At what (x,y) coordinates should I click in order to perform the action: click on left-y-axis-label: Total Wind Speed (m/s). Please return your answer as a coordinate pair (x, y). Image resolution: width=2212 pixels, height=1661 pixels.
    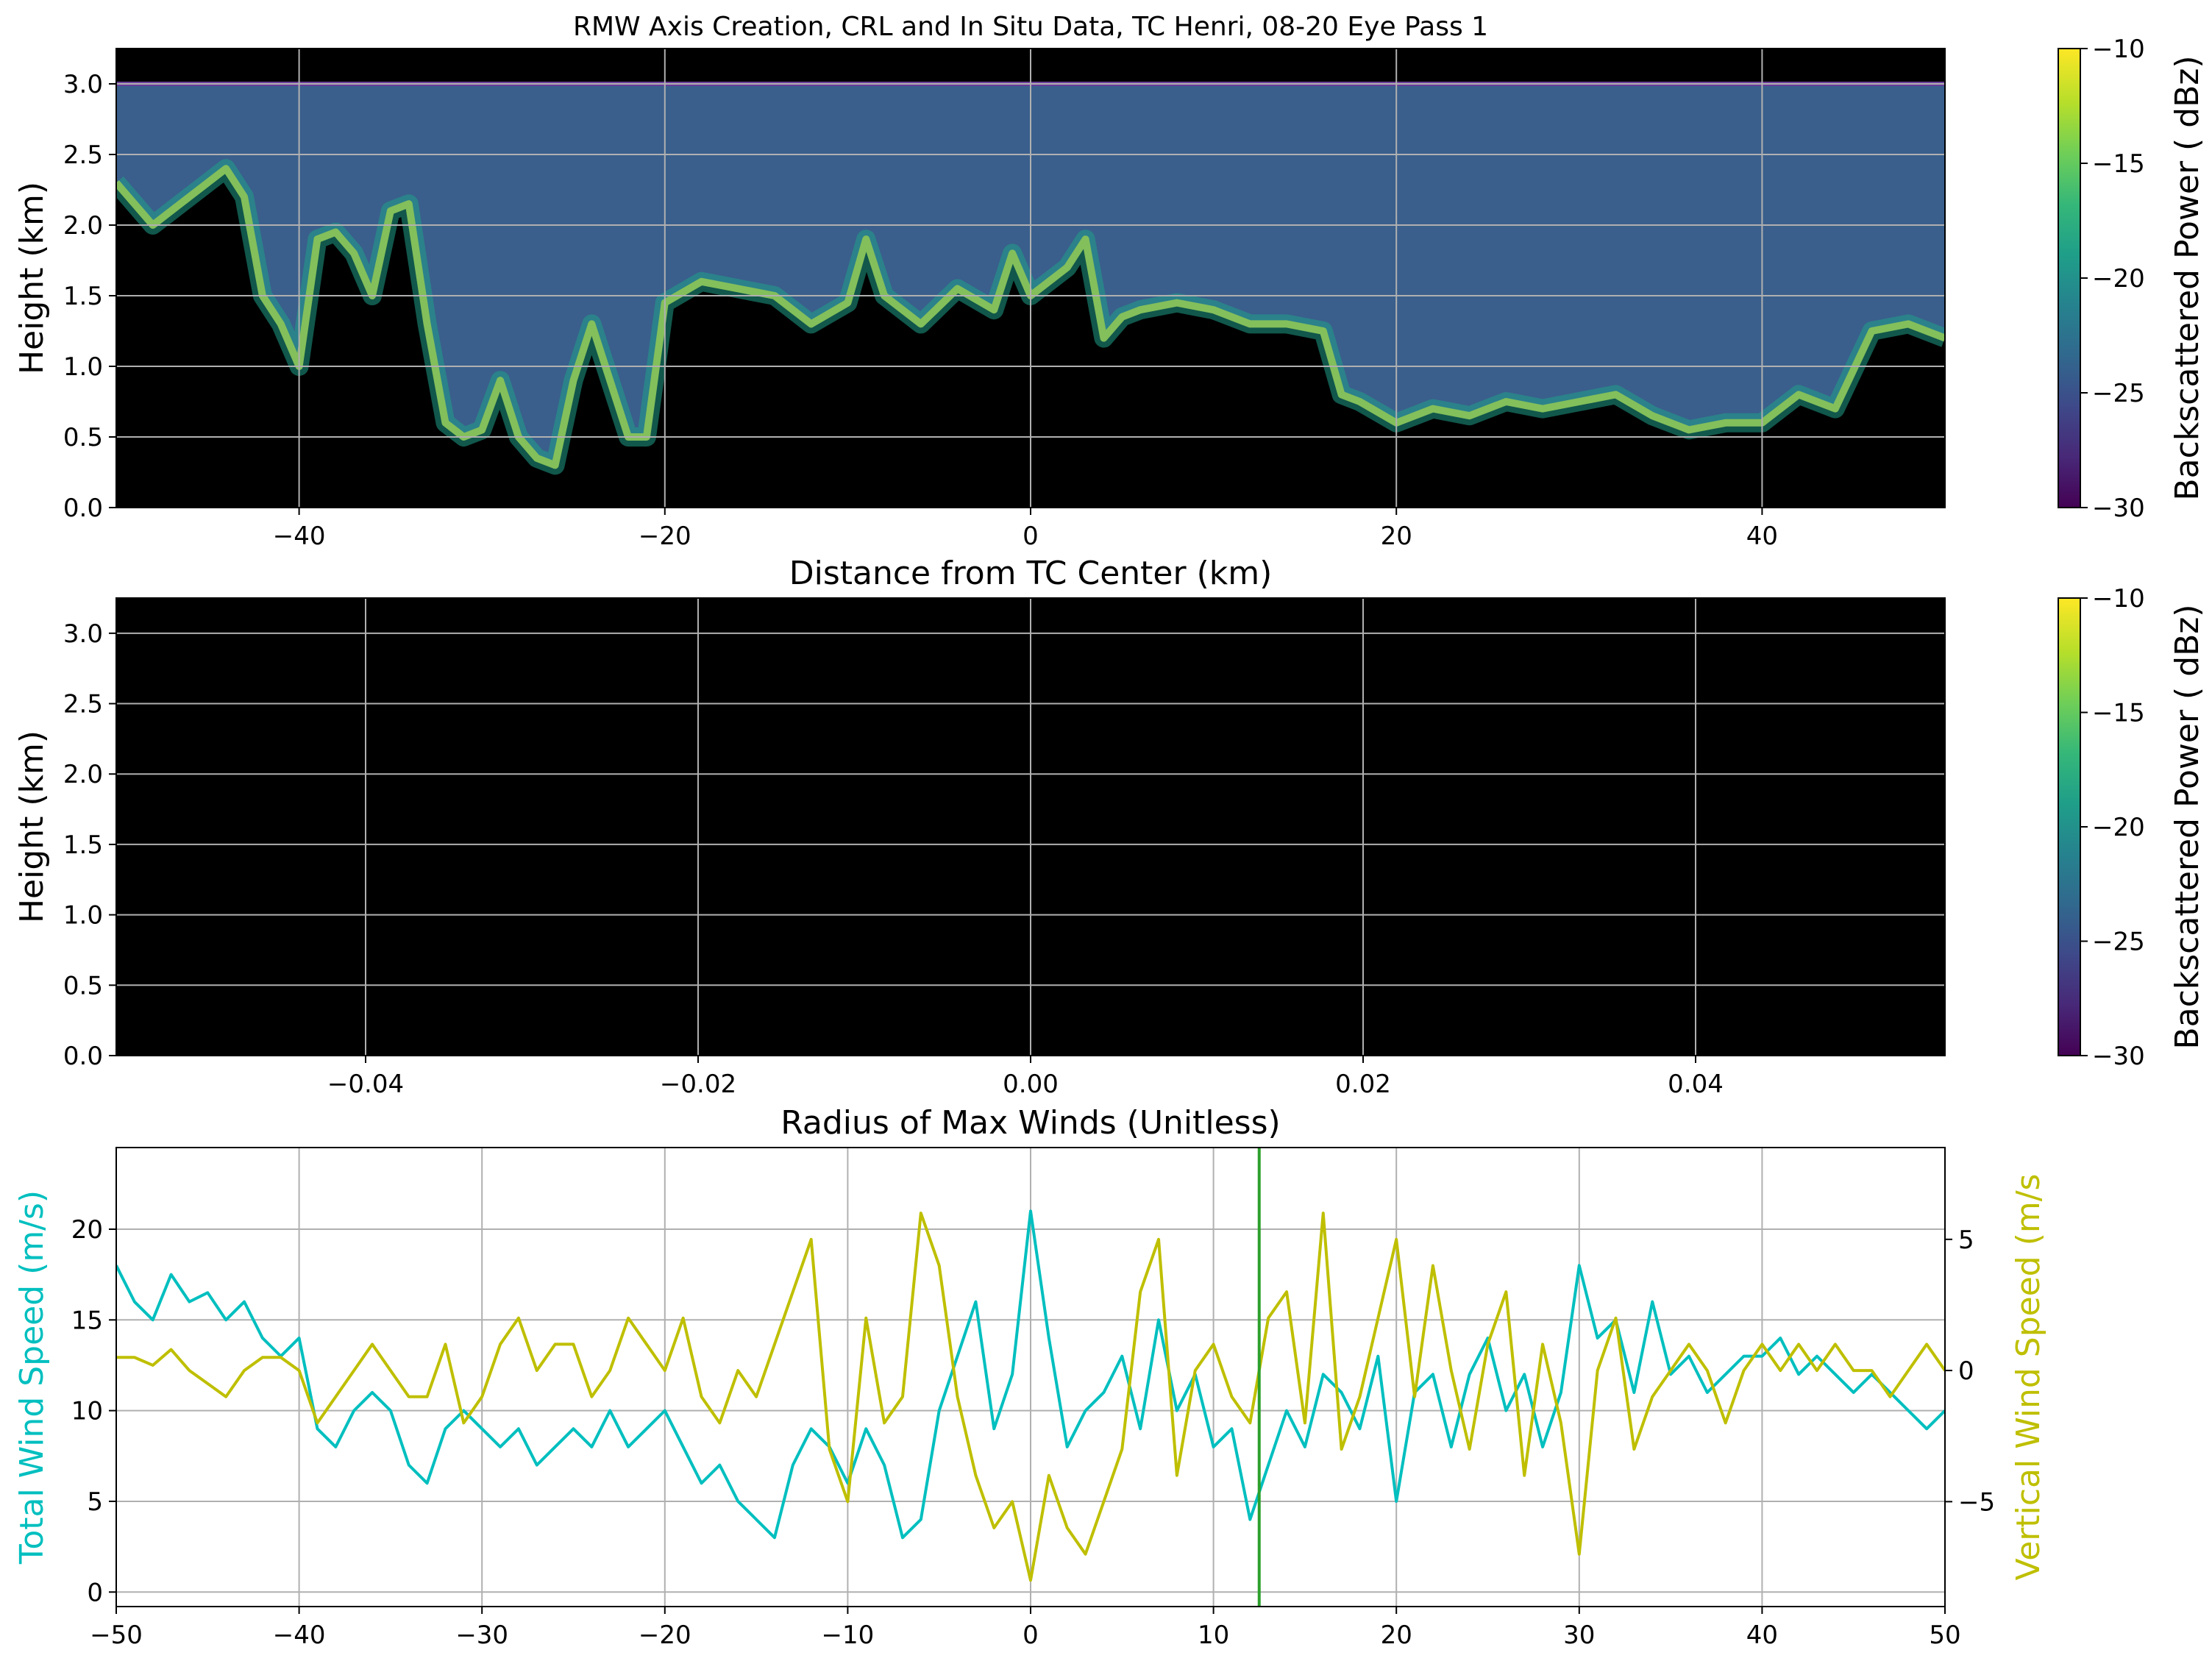
    Looking at the image, I should click on (32, 1377).